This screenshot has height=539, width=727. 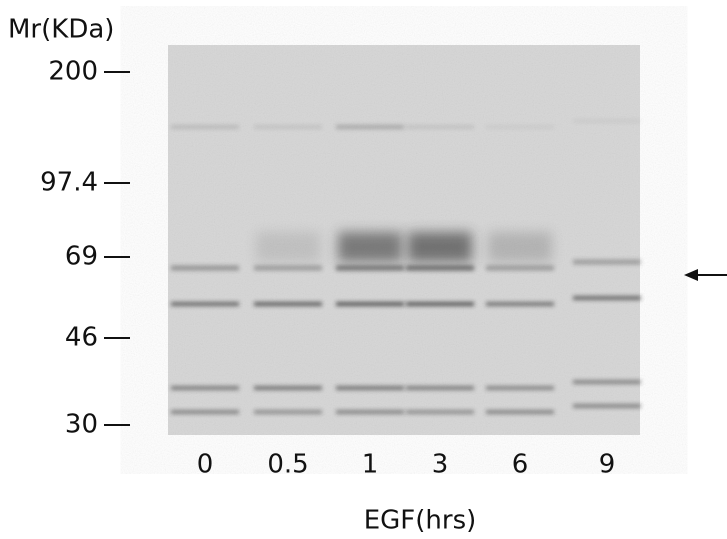 I want to click on marker-label: 200, so click(x=73, y=72).